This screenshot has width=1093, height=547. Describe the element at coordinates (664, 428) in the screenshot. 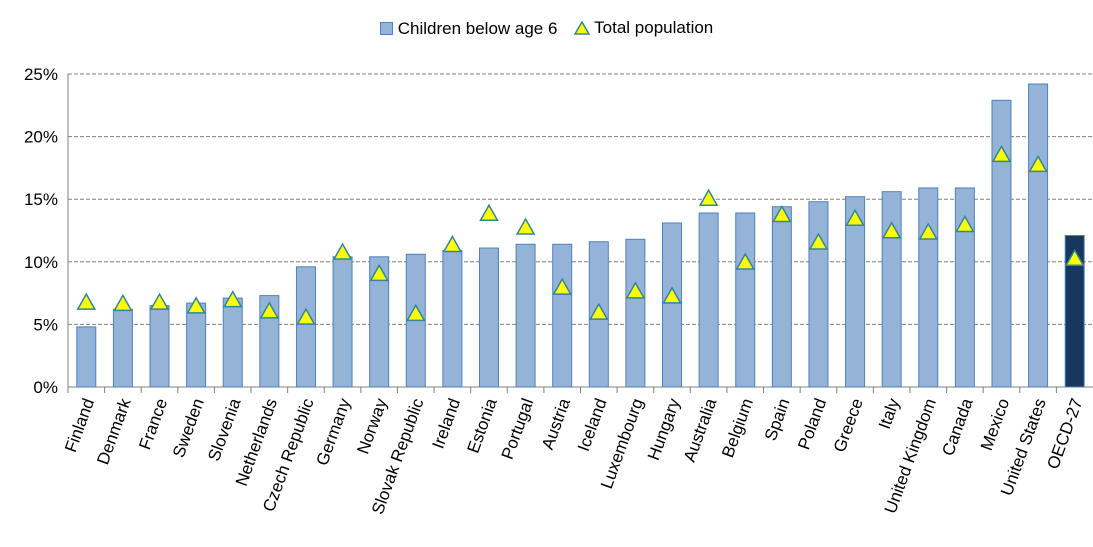

I see `x-tick-label: Hungary` at that location.